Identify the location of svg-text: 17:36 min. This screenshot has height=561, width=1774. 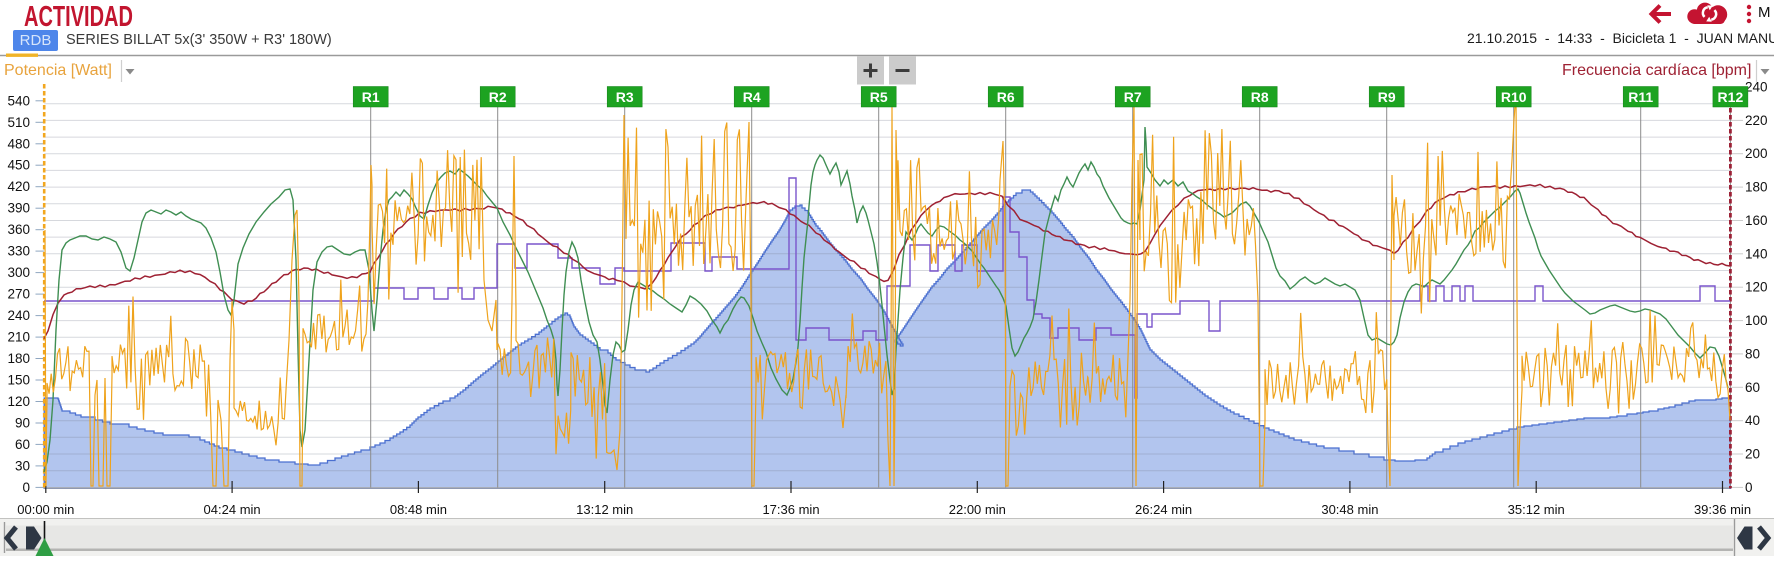
(790, 509).